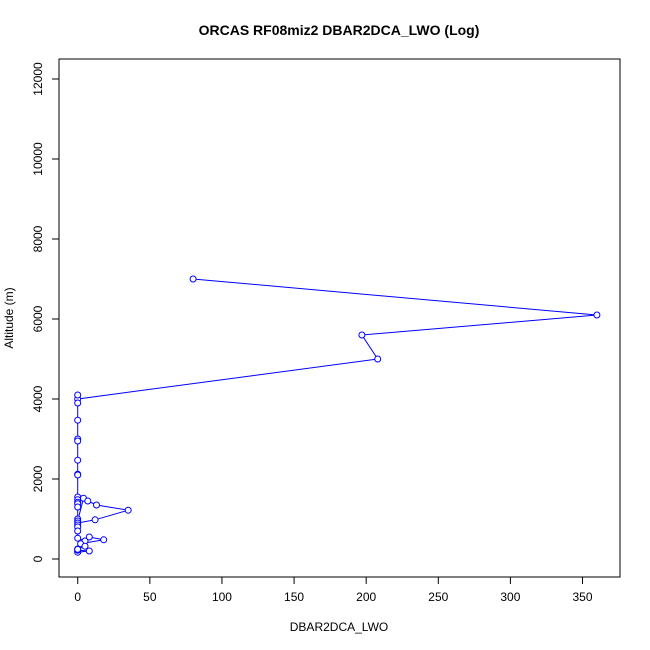 The height and width of the screenshot is (650, 650). I want to click on y-tick-label: 6000, so click(38, 318).